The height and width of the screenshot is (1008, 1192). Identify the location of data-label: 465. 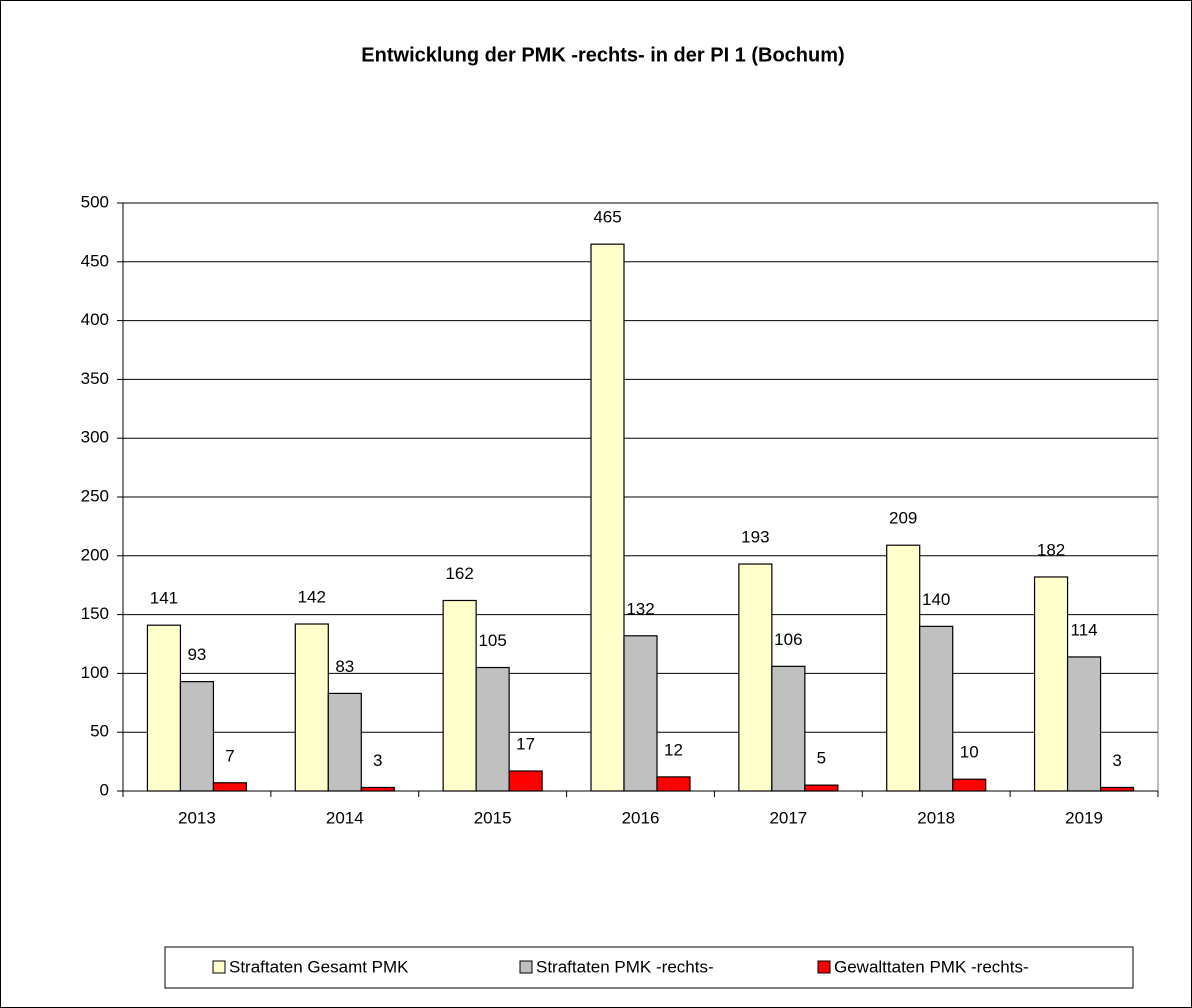
(607, 217).